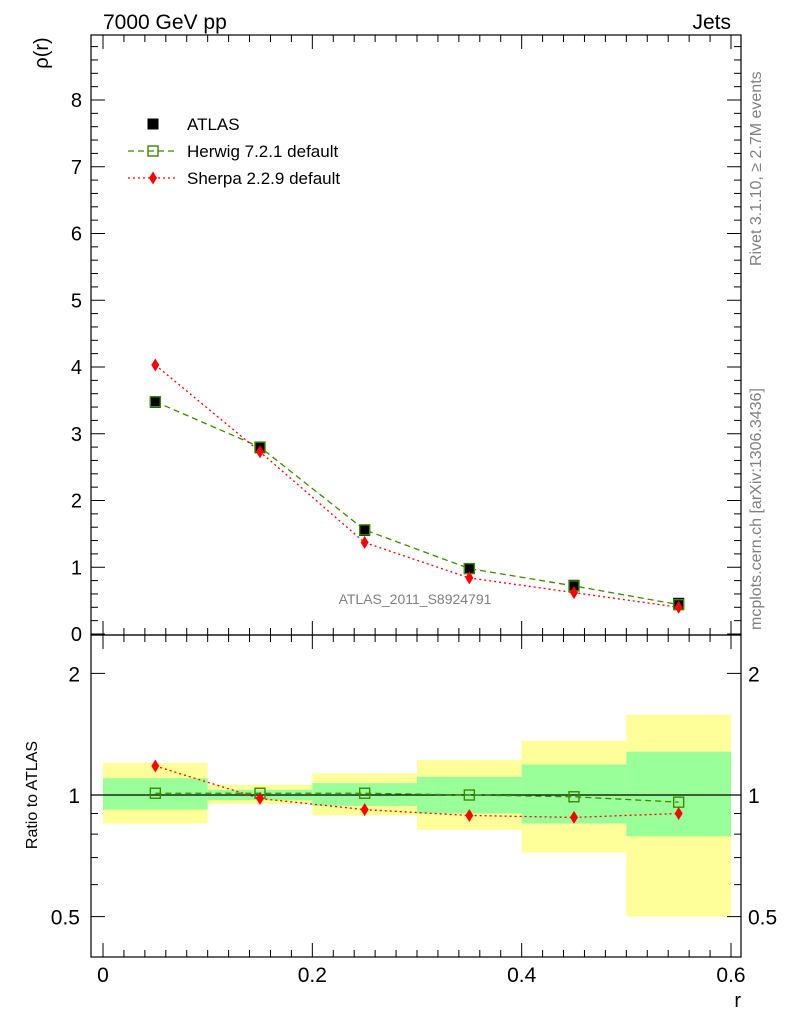  I want to click on main-ytick-label: 4, so click(76, 368).